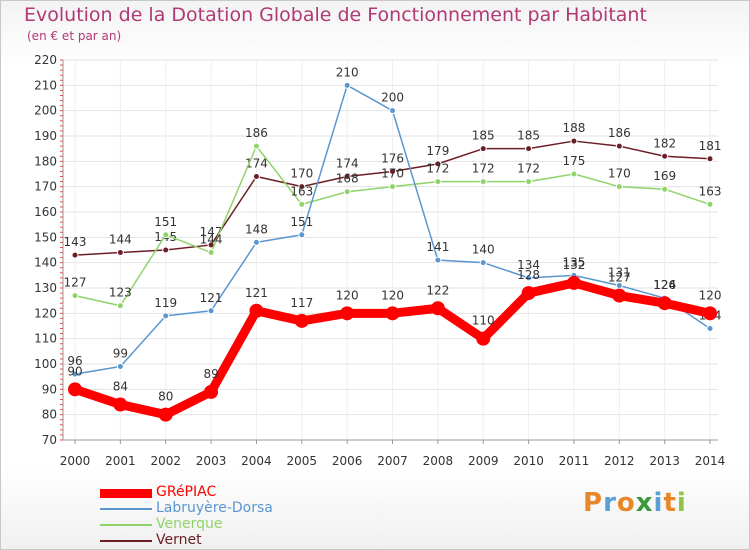 This screenshot has height=550, width=750. I want to click on data-label-venerque: 144, so click(211, 240).